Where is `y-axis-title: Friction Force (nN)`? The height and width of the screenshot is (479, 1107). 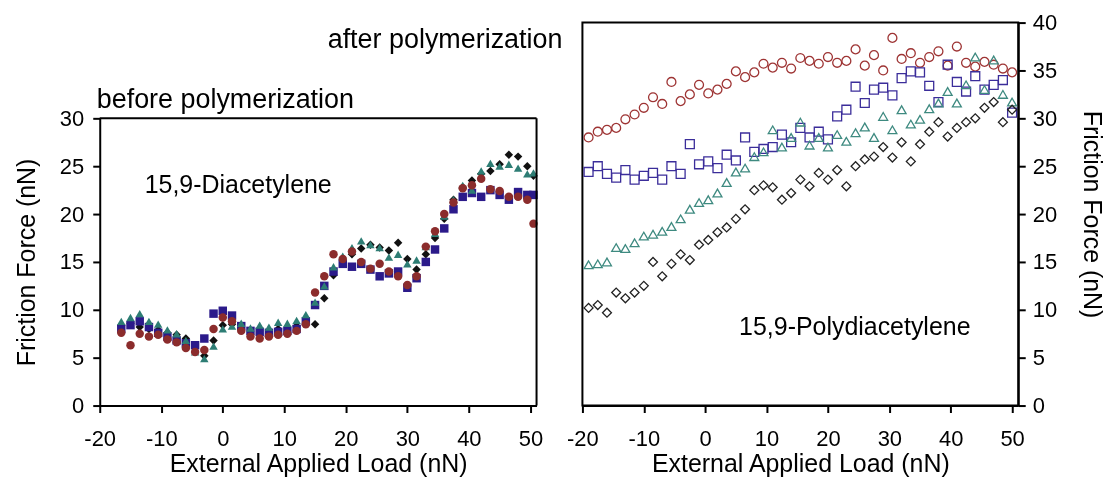
y-axis-title: Friction Force (nN) is located at coordinates (25, 262).